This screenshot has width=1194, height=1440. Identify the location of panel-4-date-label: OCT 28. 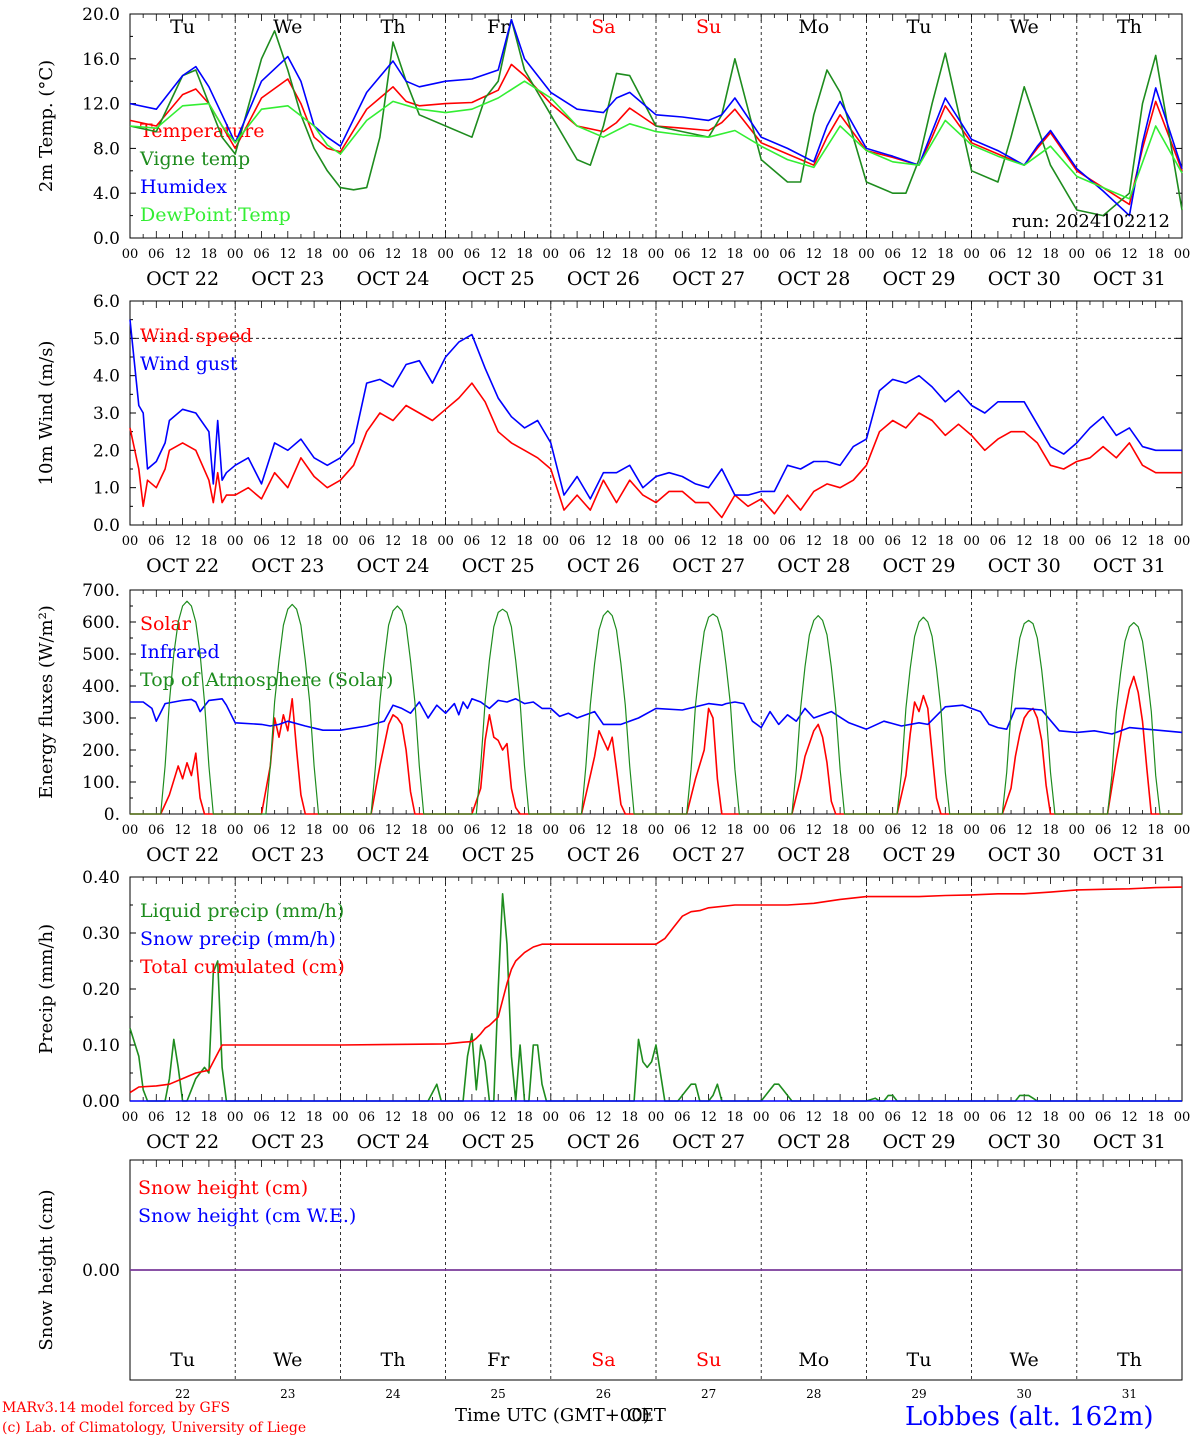
(813, 1142).